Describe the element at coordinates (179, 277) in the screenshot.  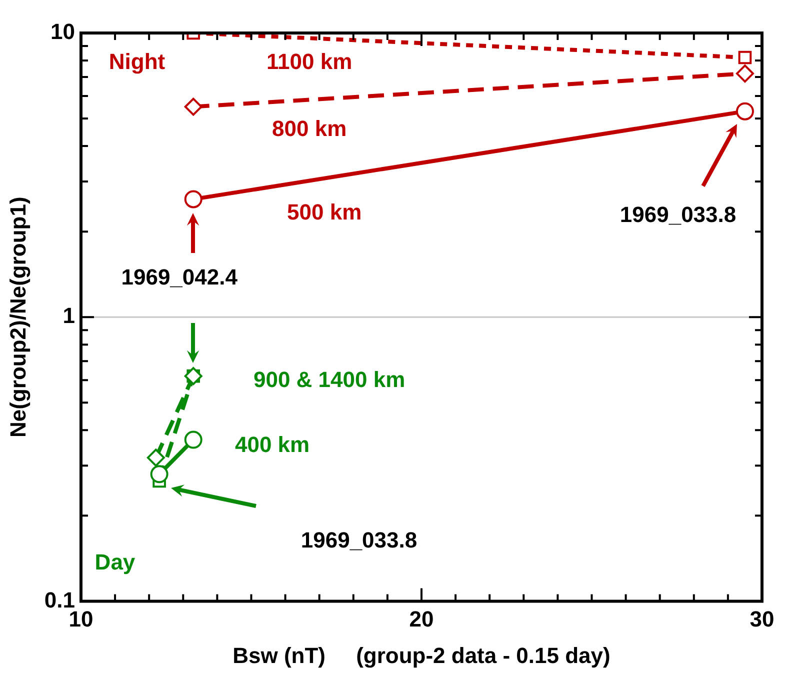
I see `annotation: 1969_042.4` at that location.